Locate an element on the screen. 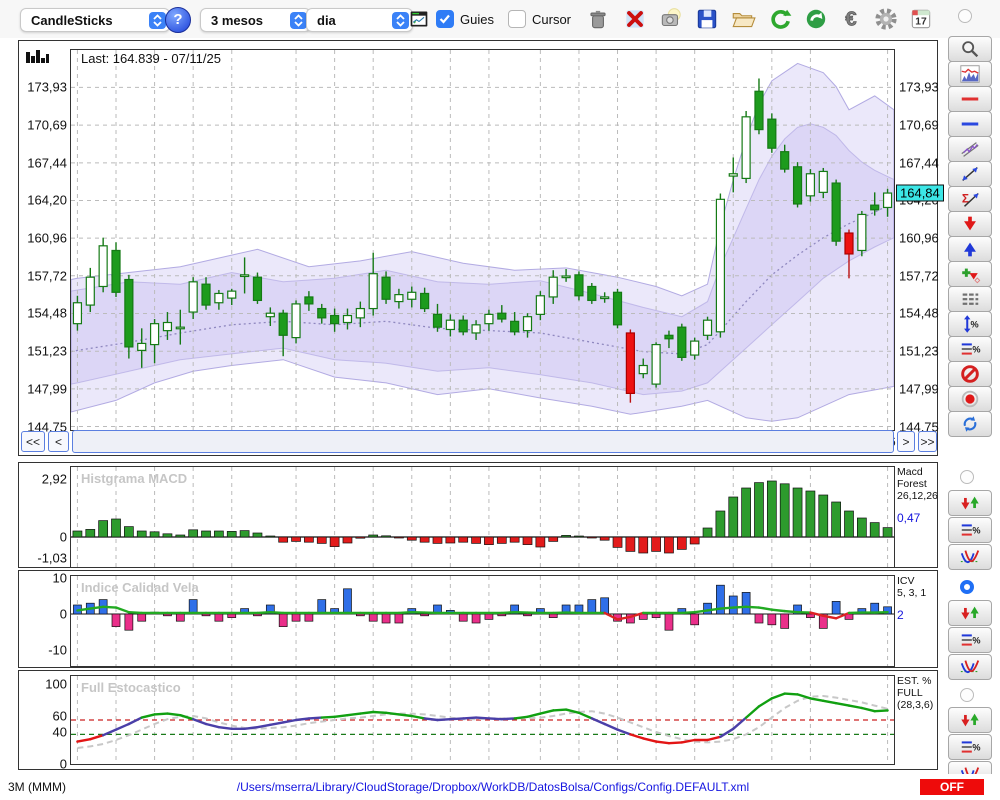 This screenshot has width=1000, height=800. axis-tick-label: 2,92 is located at coordinates (54, 479).